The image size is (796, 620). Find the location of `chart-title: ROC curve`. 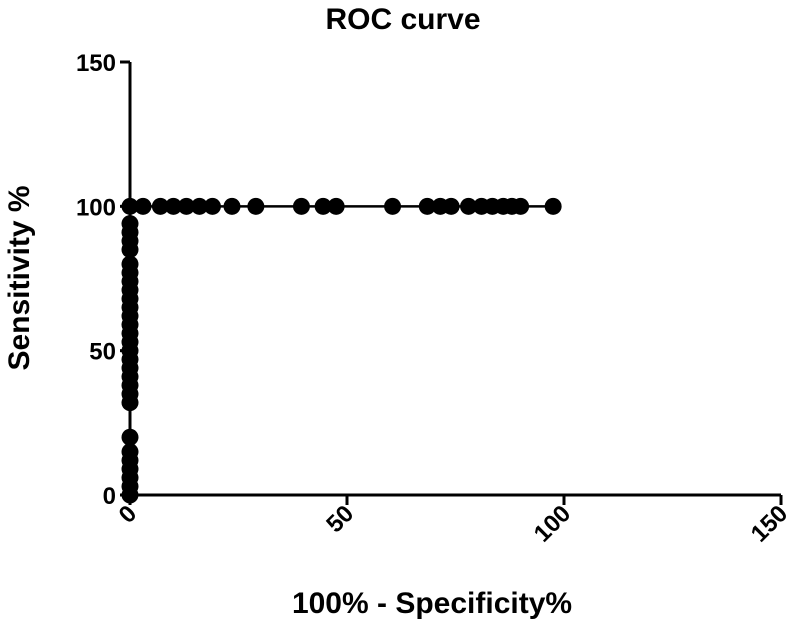

chart-title: ROC curve is located at coordinates (402, 19).